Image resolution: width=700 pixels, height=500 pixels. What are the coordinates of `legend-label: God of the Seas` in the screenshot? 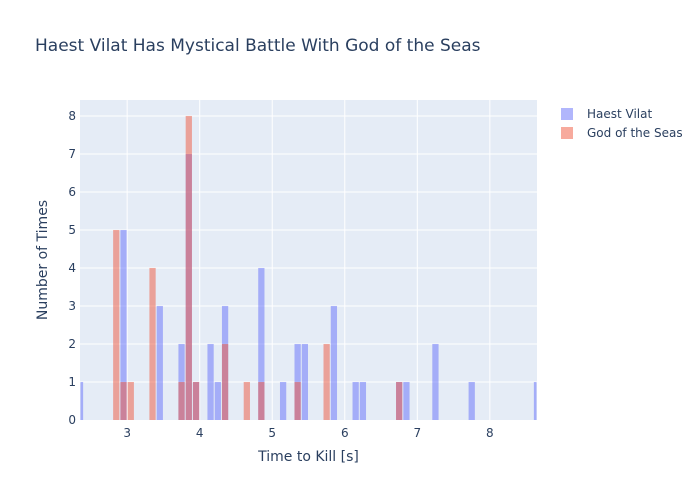 It's located at (635, 133).